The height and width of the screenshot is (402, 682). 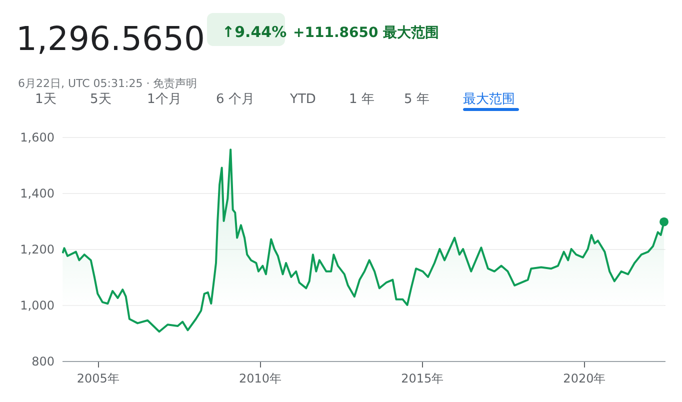 I want to click on y-tick-label: 1,600, so click(x=37, y=137).